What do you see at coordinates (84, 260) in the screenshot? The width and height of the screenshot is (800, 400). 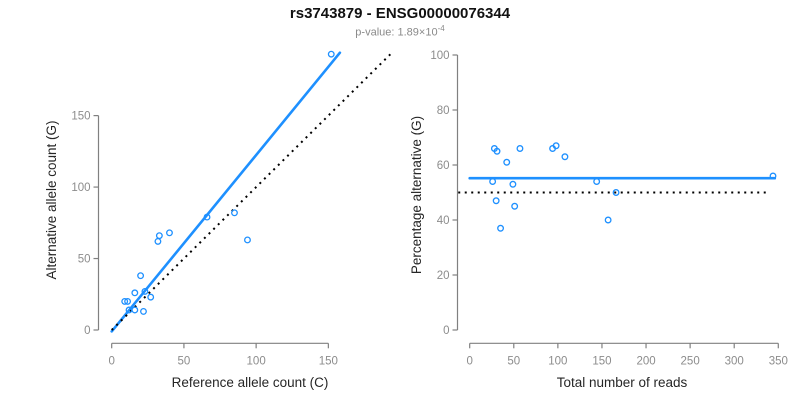 I see `y-axis-tick-label: 50` at bounding box center [84, 260].